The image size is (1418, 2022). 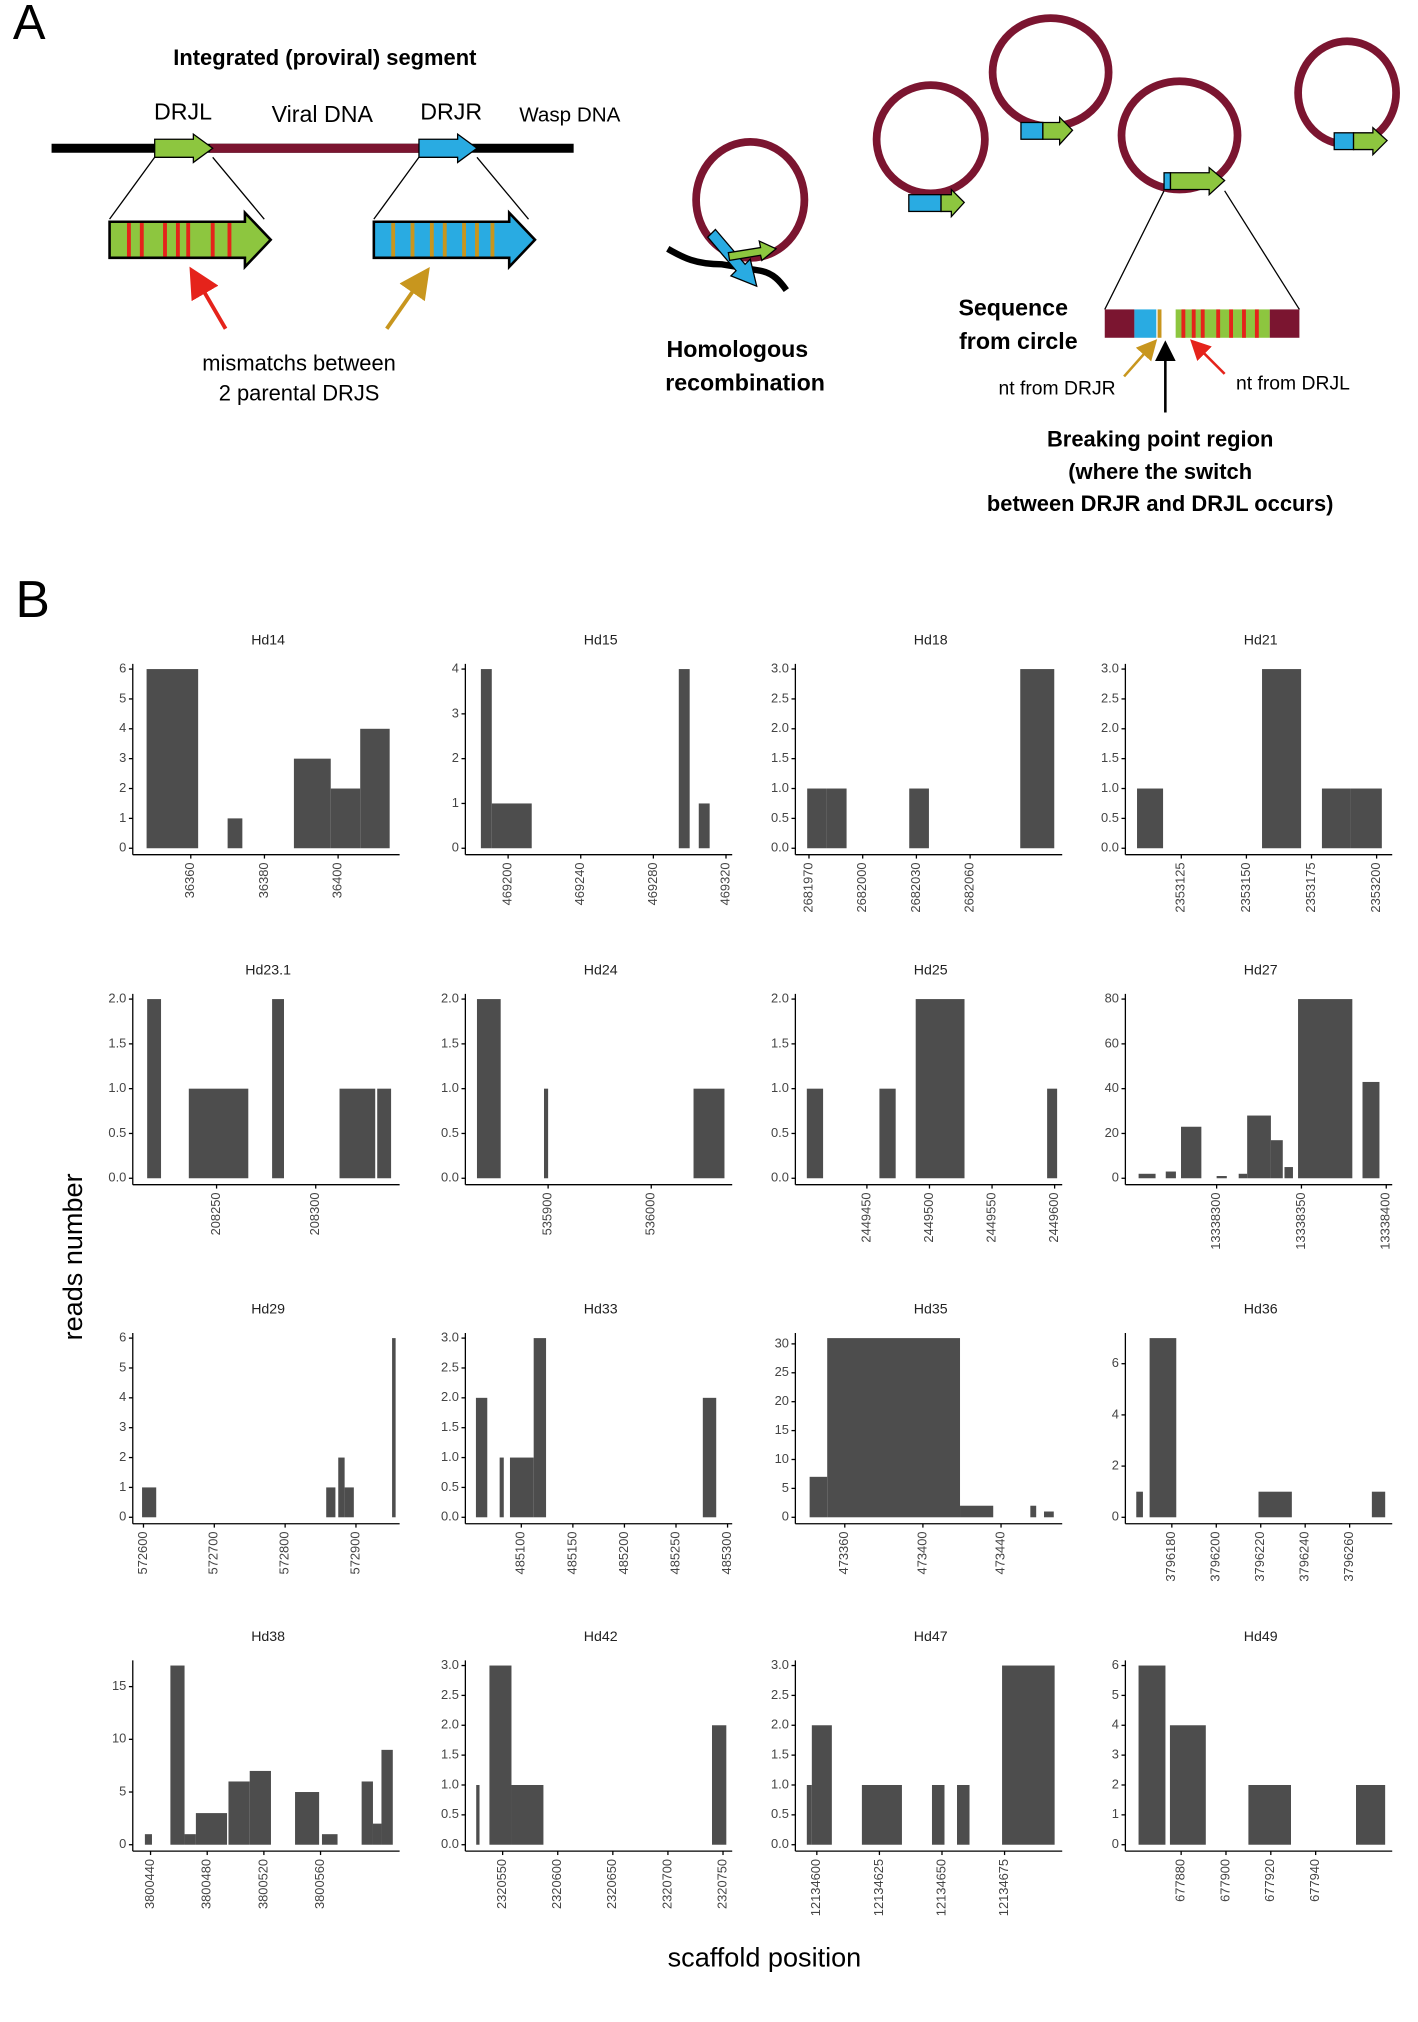 I want to click on x-tick-label: 535900, so click(x=547, y=1213).